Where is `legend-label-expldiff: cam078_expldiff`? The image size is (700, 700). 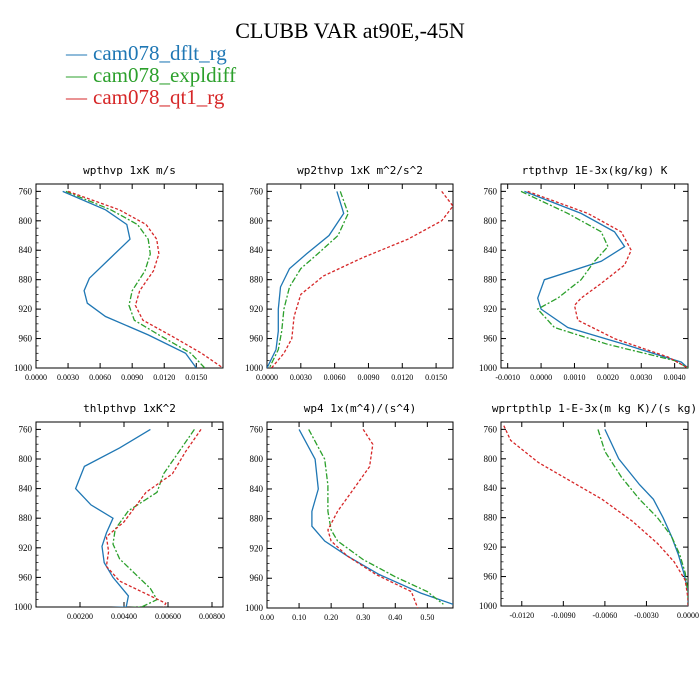 legend-label-expldiff: cam078_expldiff is located at coordinates (165, 74).